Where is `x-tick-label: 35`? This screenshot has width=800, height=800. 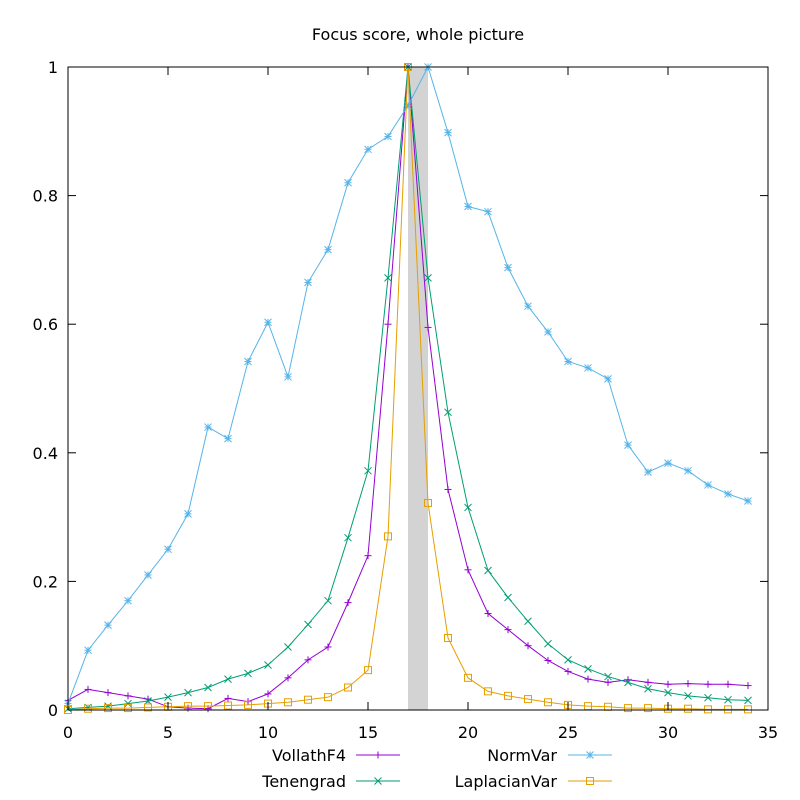
x-tick-label: 35 is located at coordinates (768, 732).